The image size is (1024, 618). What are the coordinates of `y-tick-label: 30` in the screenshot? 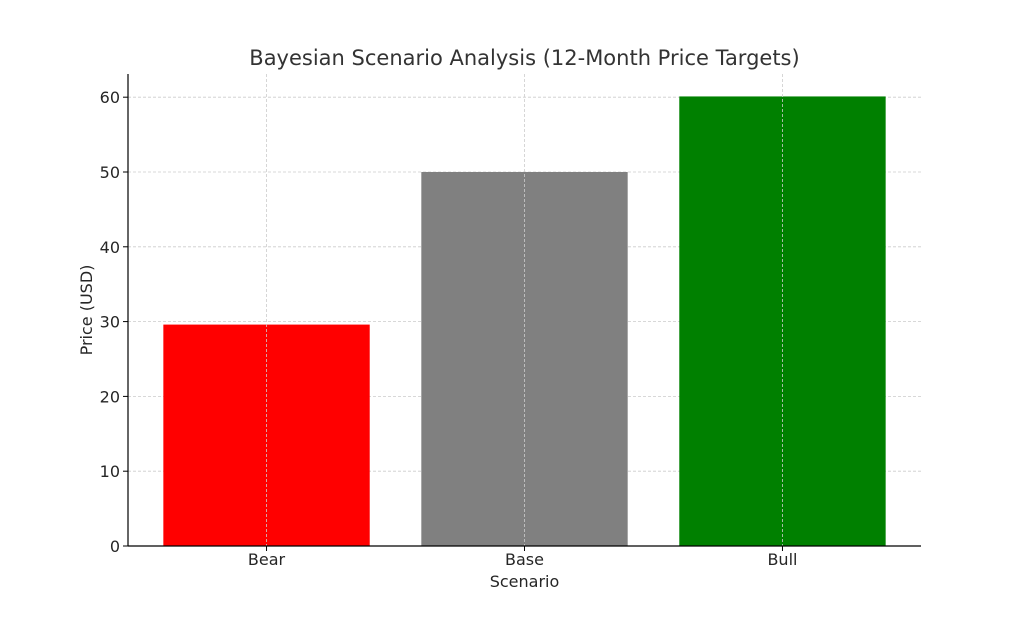 It's located at (110, 322).